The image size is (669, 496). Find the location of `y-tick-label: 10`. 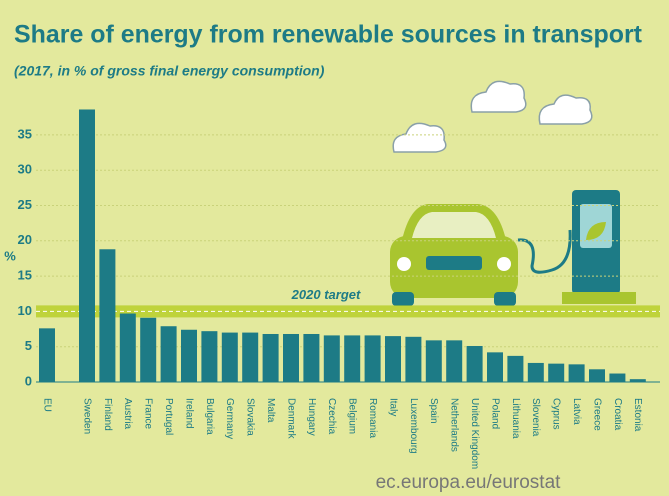

y-tick-label: 10 is located at coordinates (25, 310).